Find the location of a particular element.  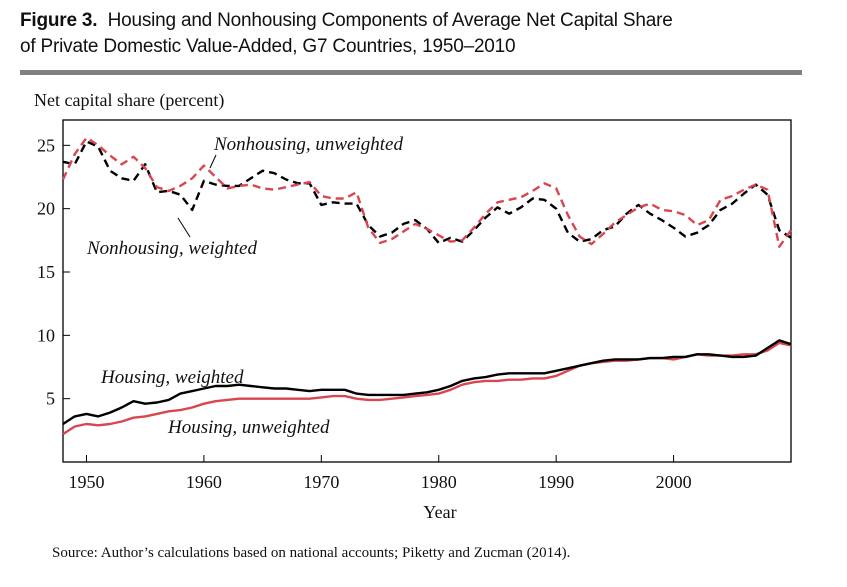

series-line-housing-unweighted is located at coordinates (427, 388).